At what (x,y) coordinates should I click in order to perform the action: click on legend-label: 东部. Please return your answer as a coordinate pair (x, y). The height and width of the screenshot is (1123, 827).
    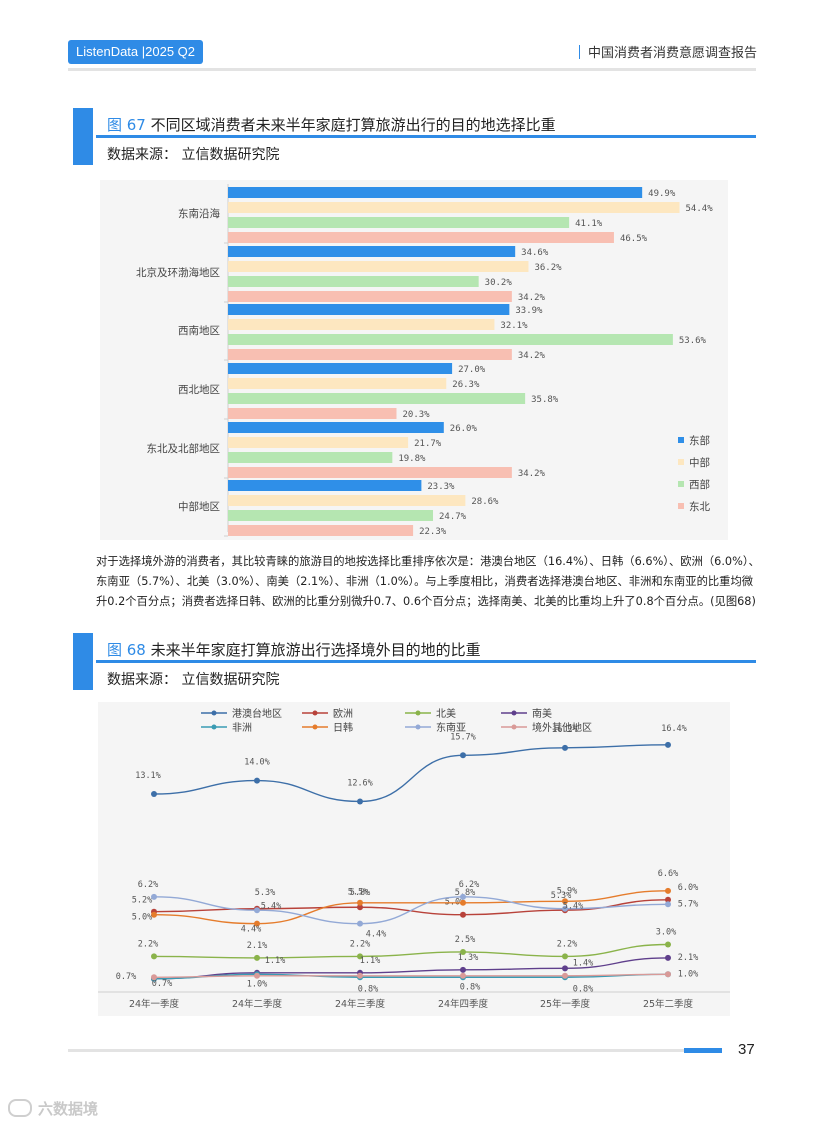
    Looking at the image, I should click on (699, 440).